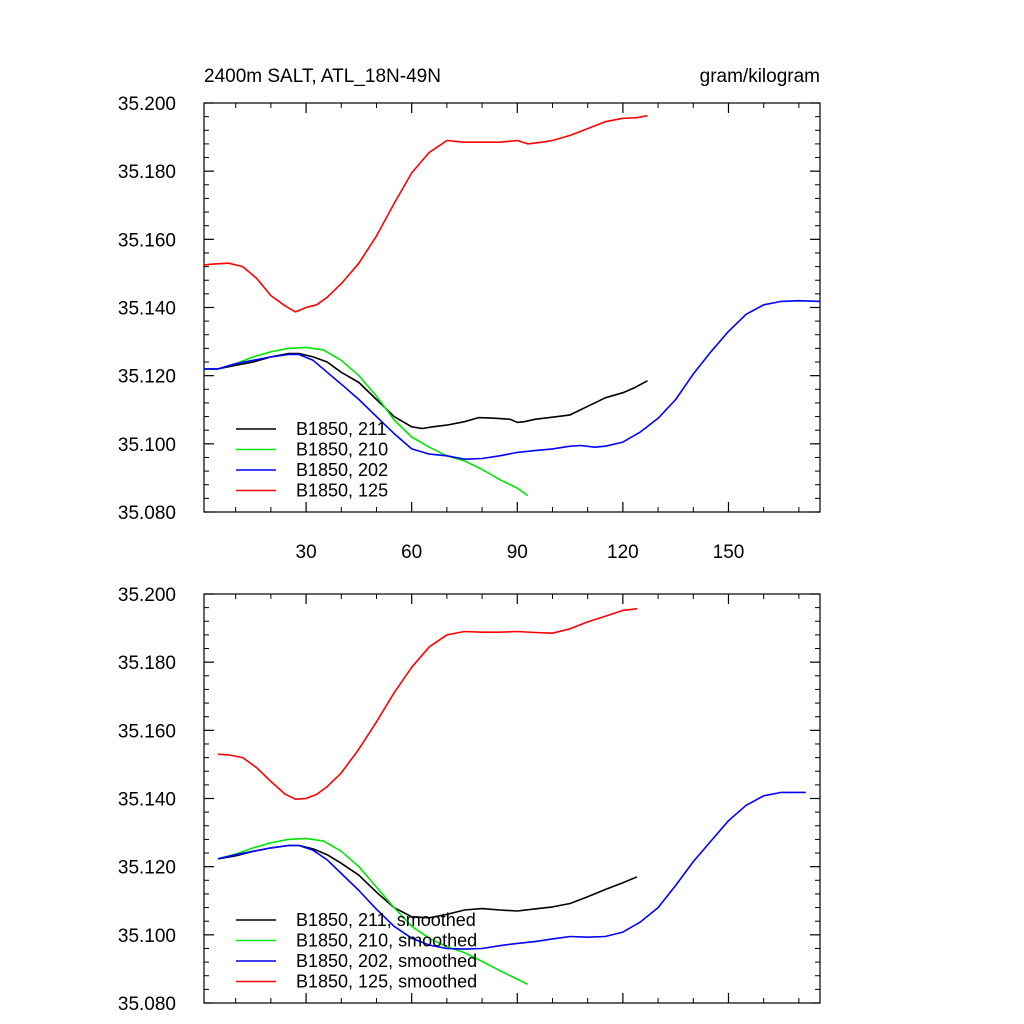 The image size is (1024, 1024). Describe the element at coordinates (729, 552) in the screenshot. I see `top-x-tick-label: 150` at that location.